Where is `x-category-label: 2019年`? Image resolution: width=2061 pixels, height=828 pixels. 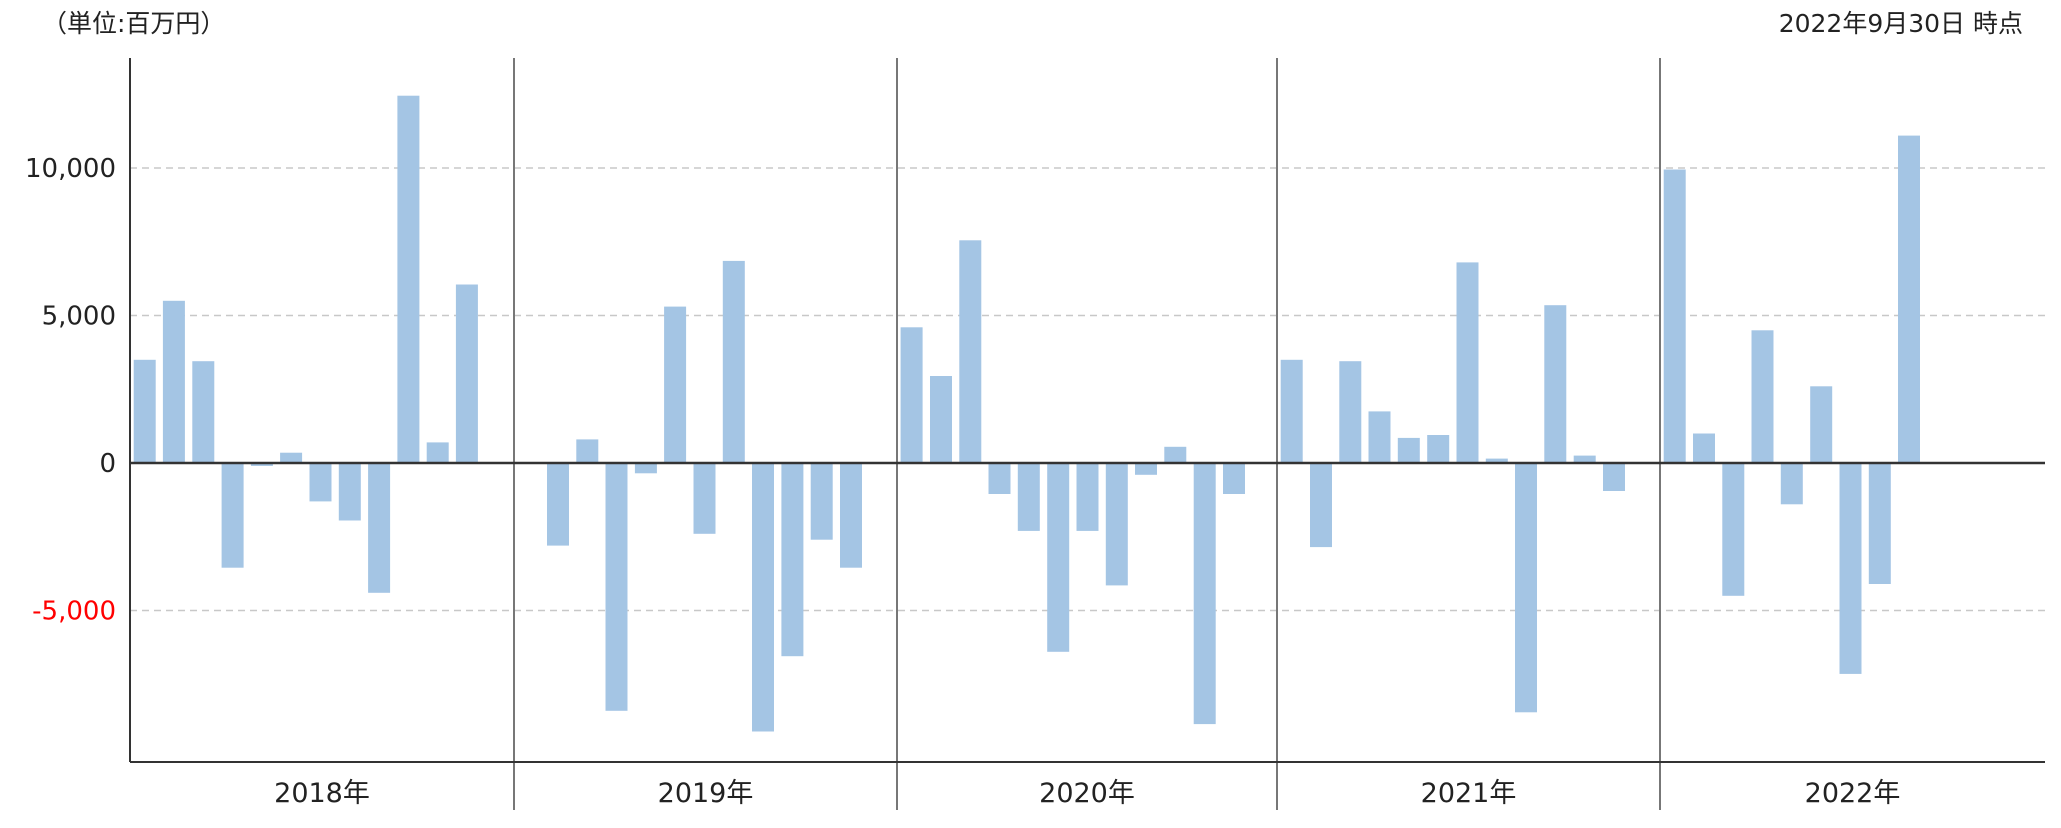
x-category-label: 2019年 is located at coordinates (706, 793).